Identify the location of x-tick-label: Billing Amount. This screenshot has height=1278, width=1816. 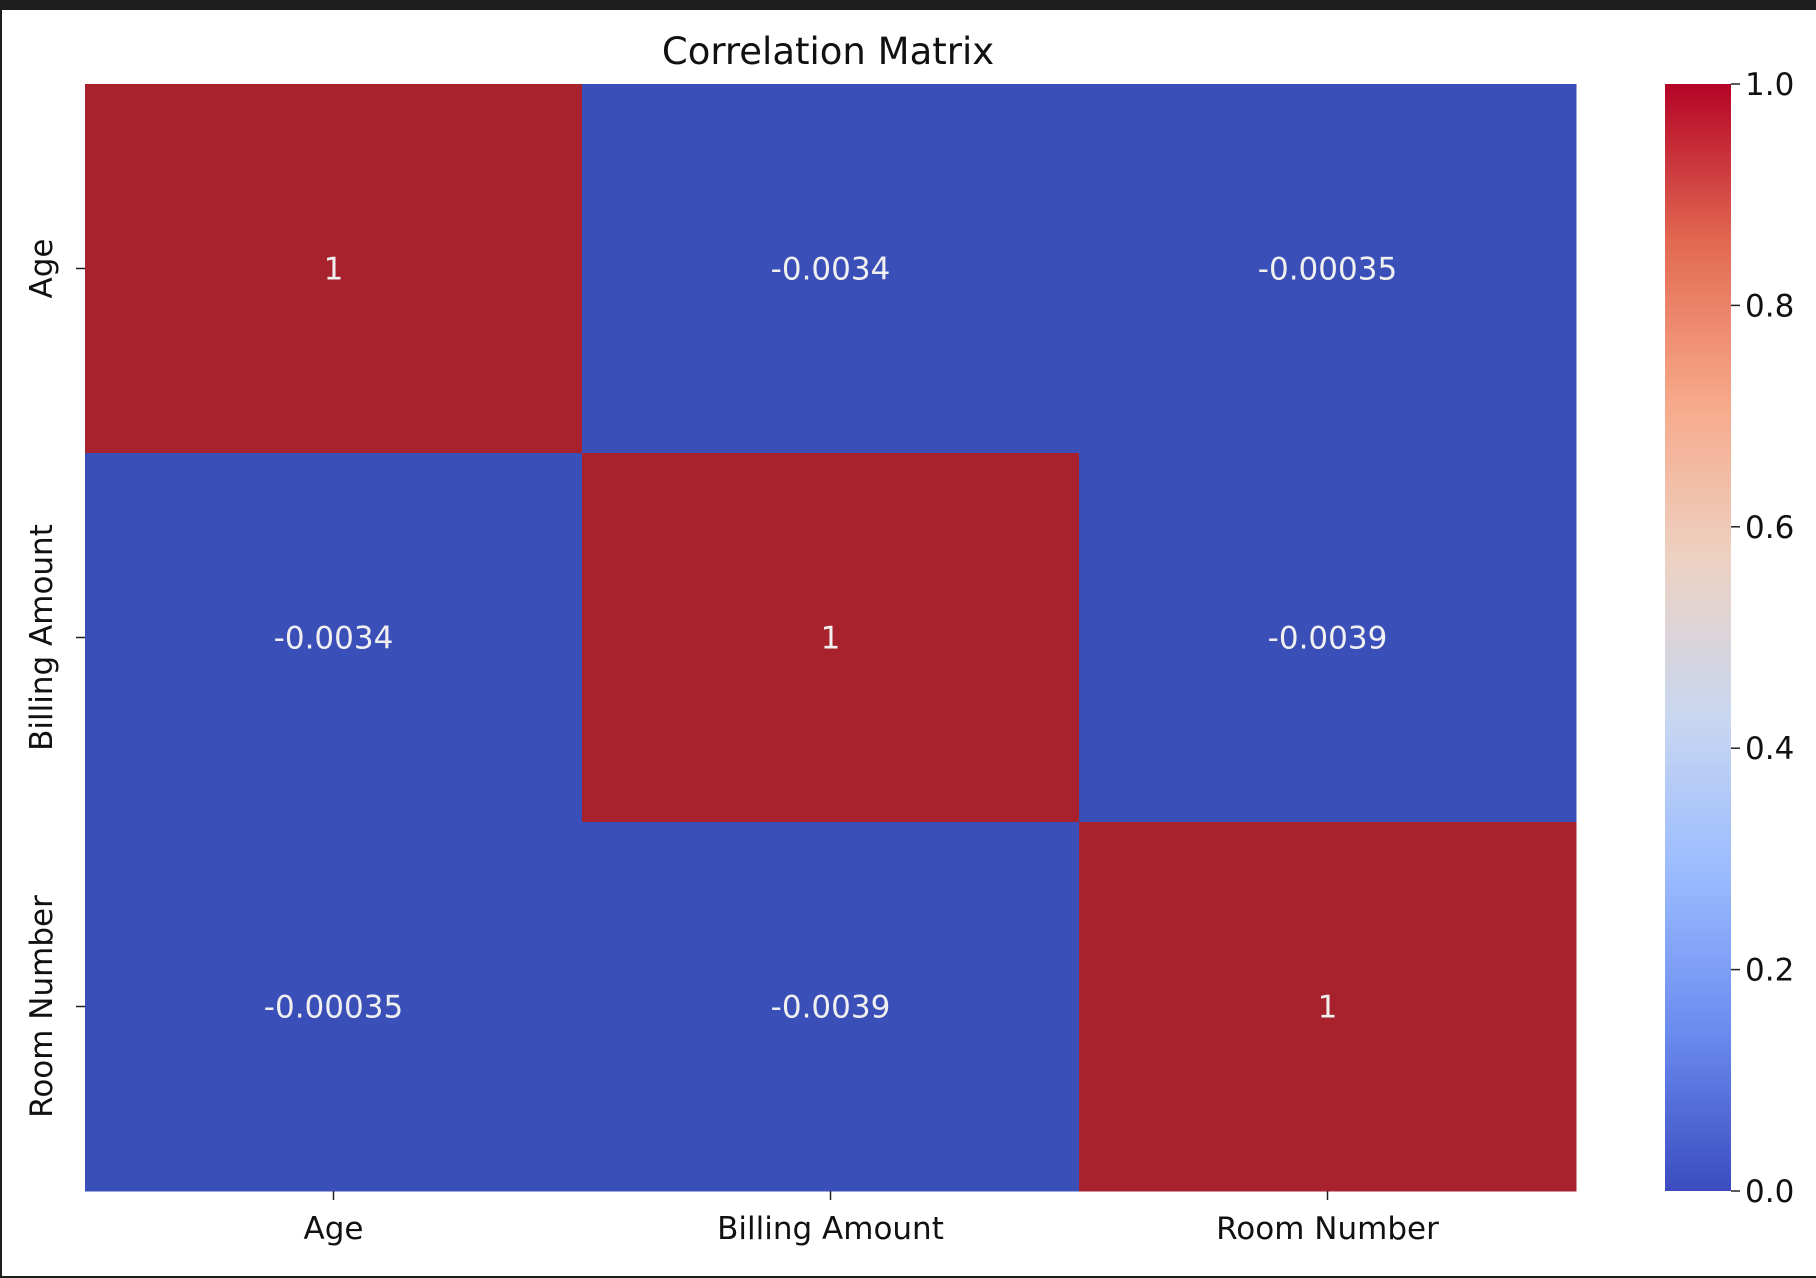
(830, 1229).